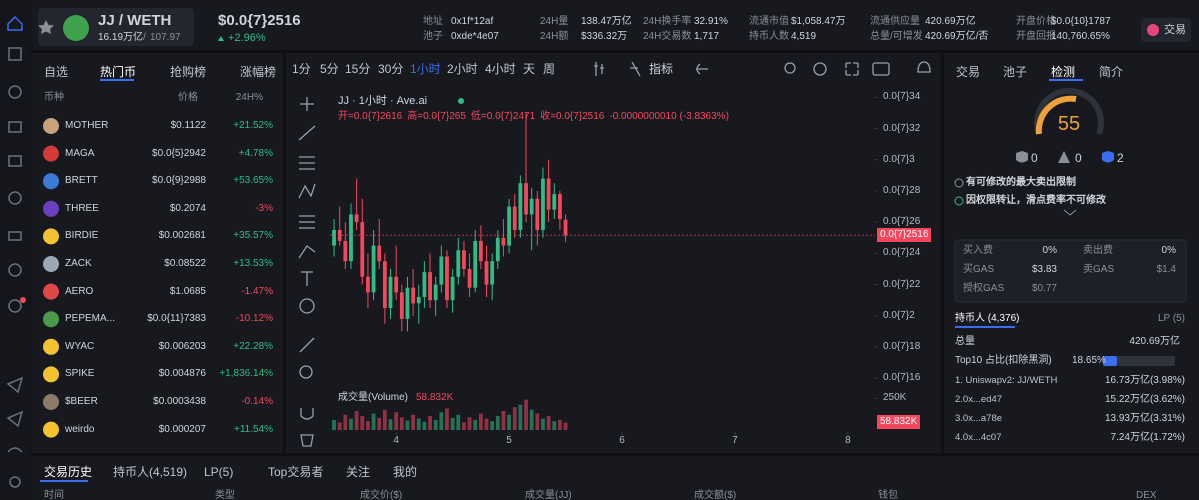  I want to click on top10-value: 18.65%, so click(1089, 360).